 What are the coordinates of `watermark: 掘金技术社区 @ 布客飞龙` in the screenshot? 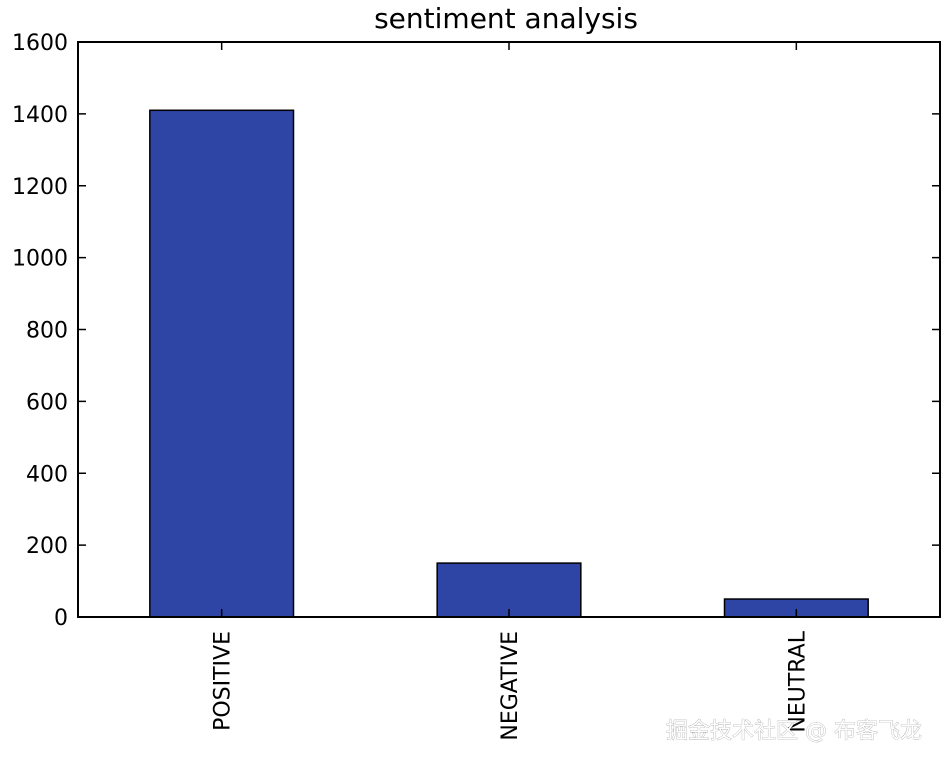 It's located at (794, 731).